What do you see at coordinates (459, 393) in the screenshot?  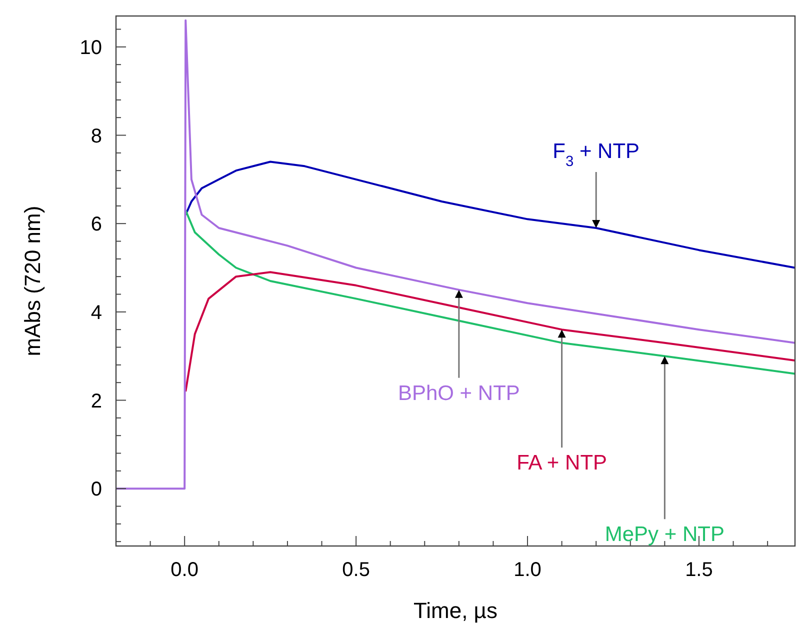 I see `annotation: BPhO + NTP` at bounding box center [459, 393].